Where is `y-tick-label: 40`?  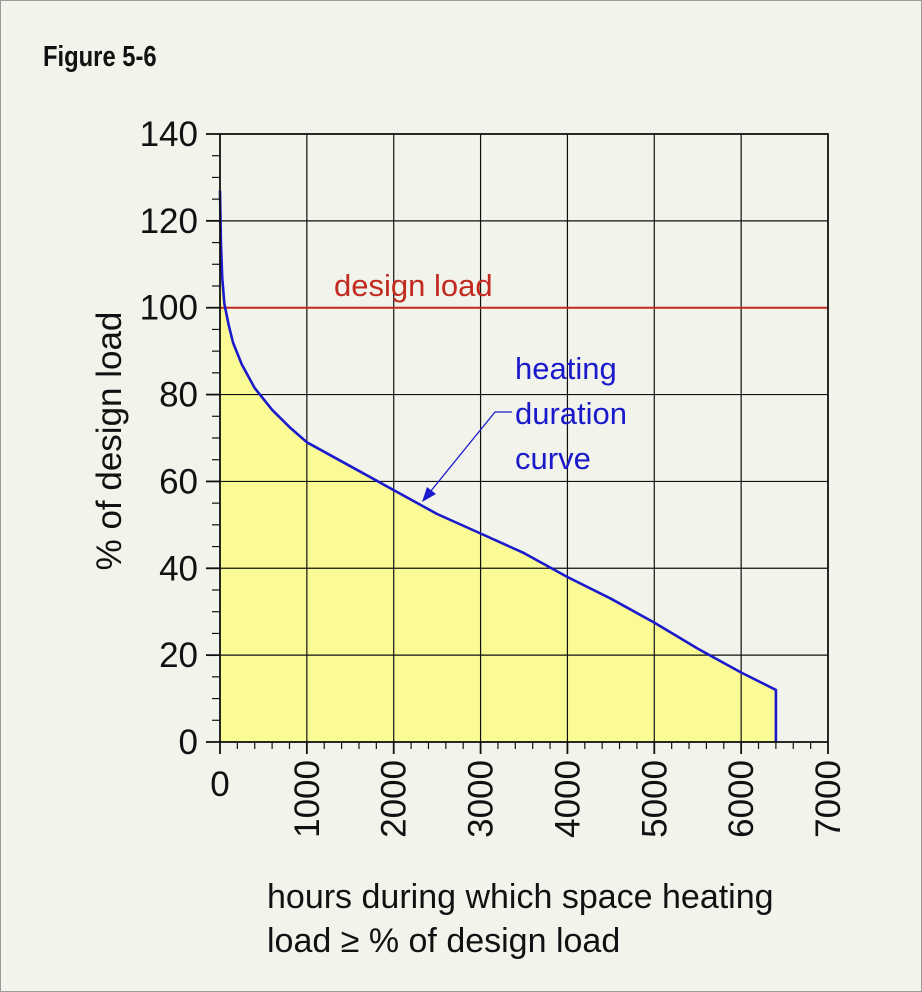 y-tick-label: 40 is located at coordinates (178, 568).